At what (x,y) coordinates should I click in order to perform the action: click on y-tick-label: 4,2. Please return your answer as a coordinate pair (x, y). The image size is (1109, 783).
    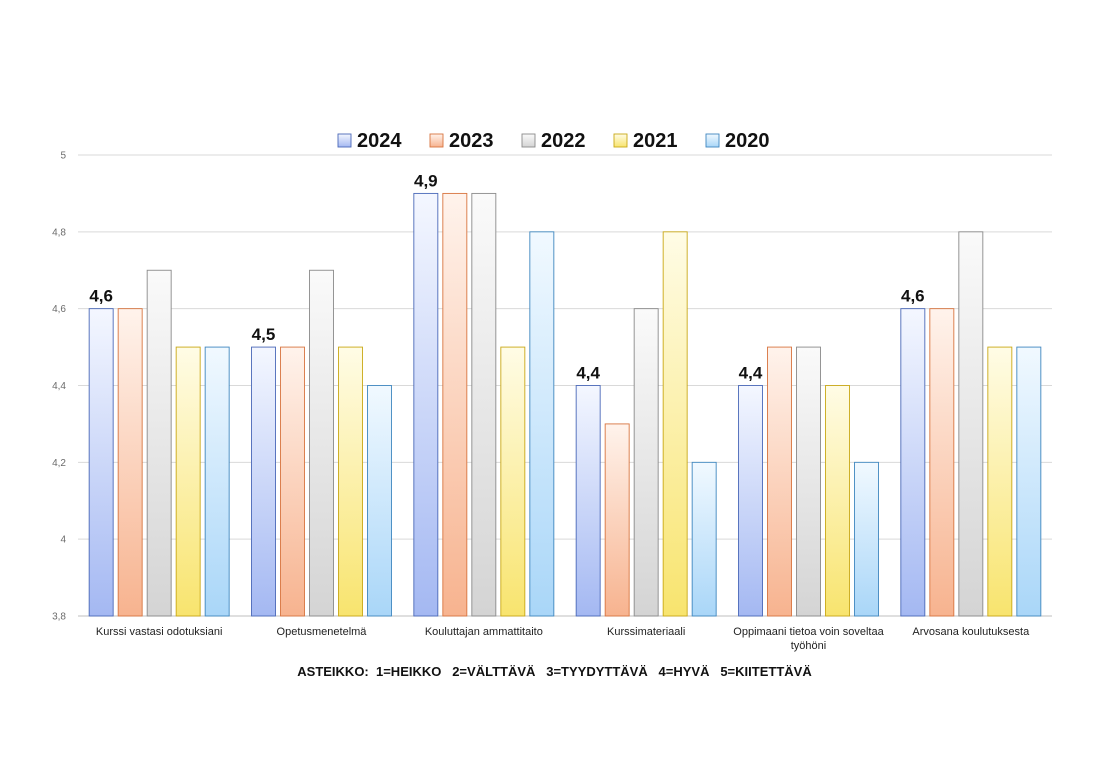
    Looking at the image, I should click on (59, 463).